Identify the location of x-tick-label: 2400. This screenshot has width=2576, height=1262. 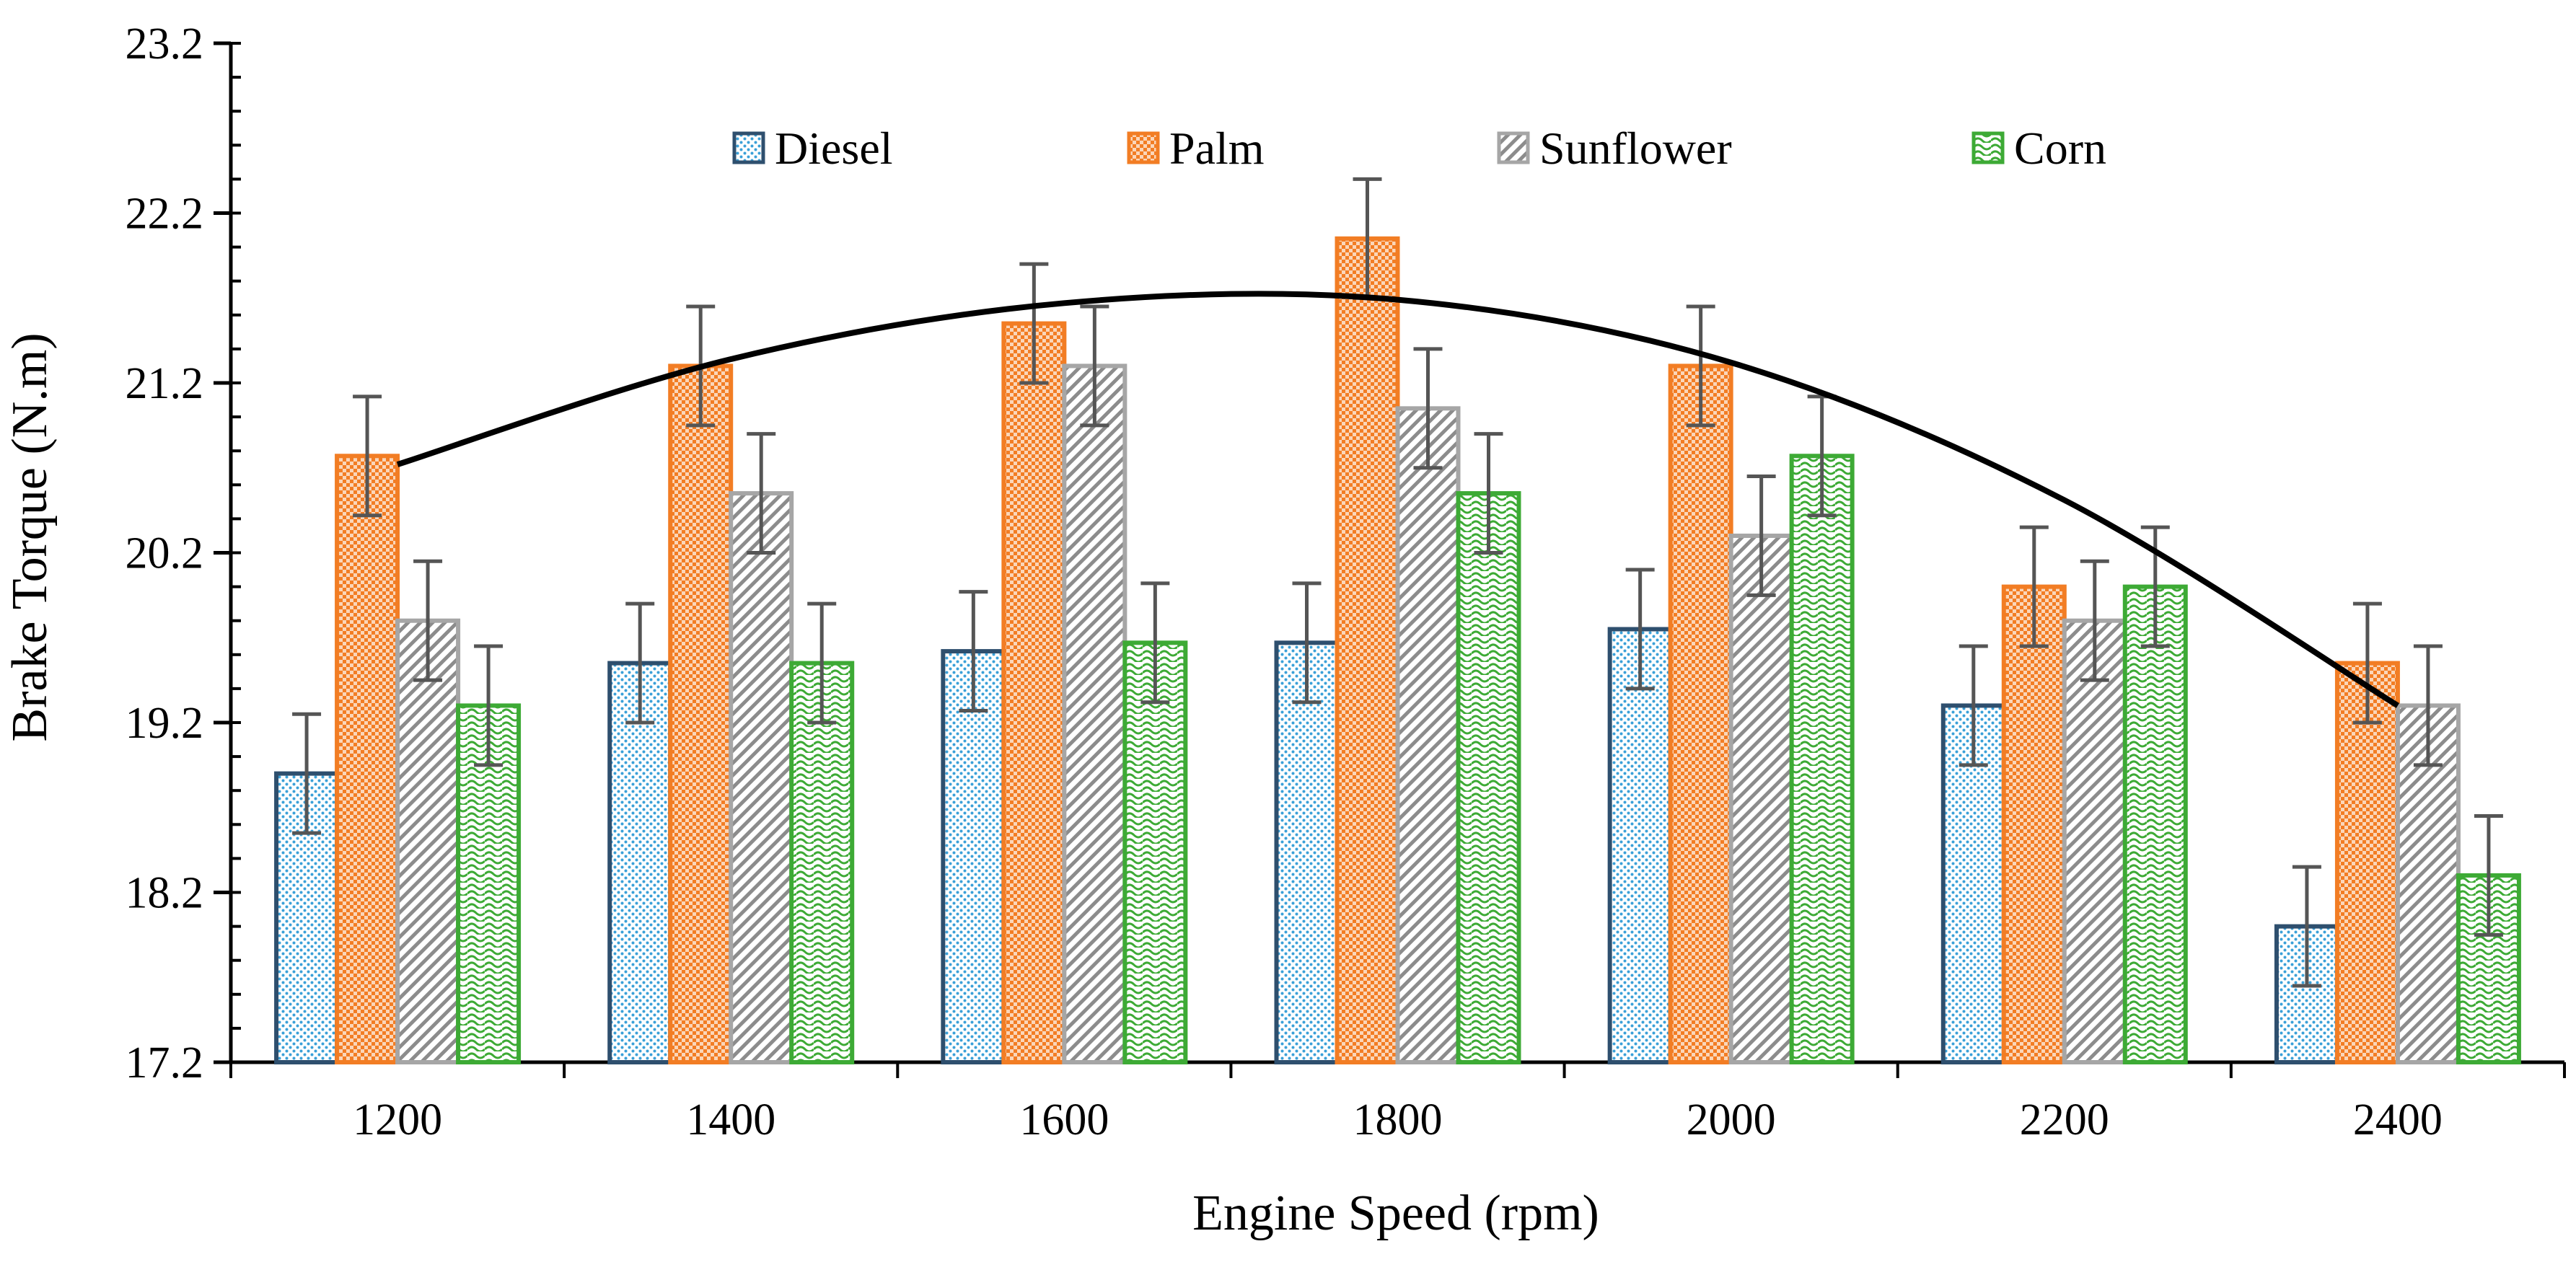
(2398, 1119).